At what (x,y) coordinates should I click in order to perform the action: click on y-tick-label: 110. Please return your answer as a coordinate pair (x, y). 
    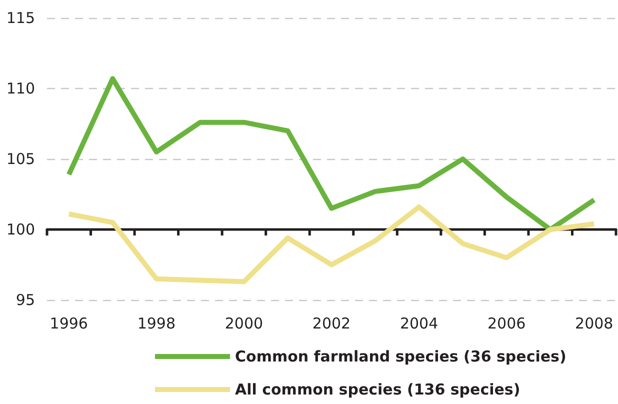
    Looking at the image, I should click on (20, 89).